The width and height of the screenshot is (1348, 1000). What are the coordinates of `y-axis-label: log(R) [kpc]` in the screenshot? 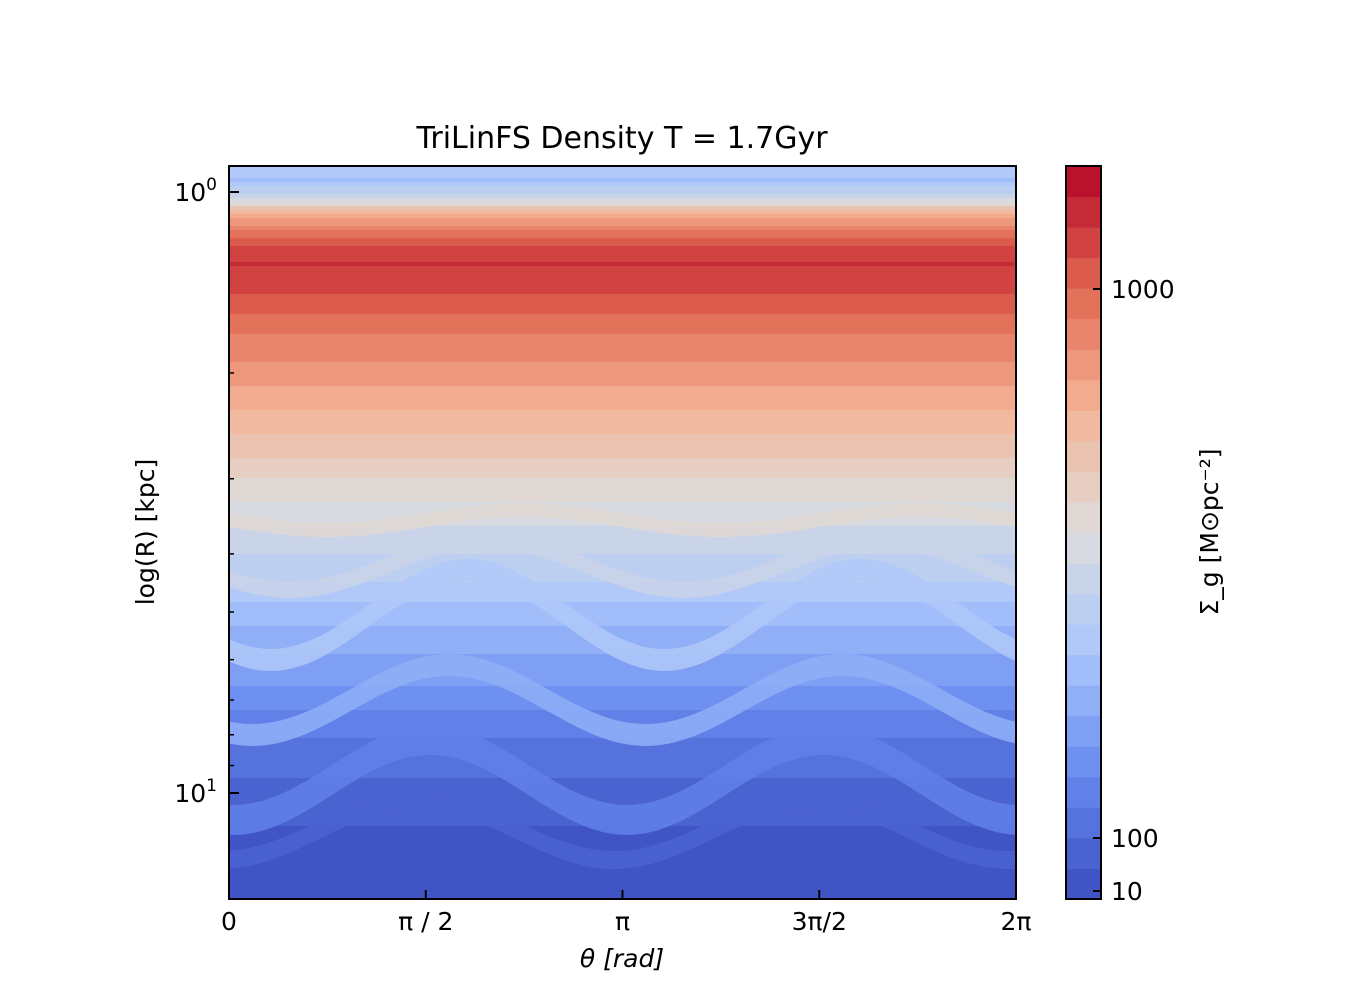 It's located at (145, 532).